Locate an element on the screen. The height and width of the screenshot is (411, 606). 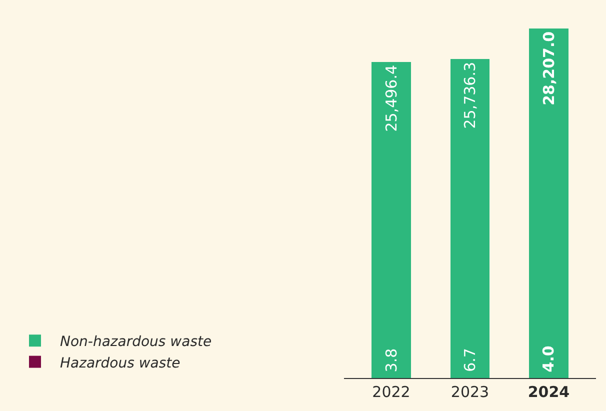
x-tick-label: 2024 is located at coordinates (549, 392).